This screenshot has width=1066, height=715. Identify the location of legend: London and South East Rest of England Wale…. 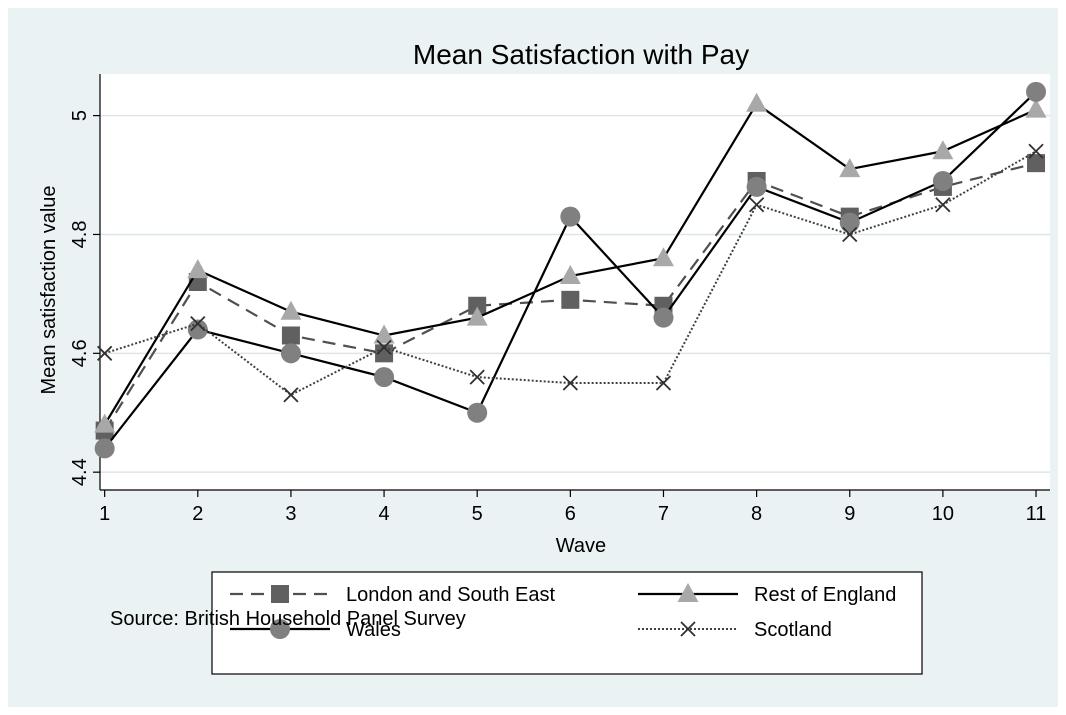
(567, 623).